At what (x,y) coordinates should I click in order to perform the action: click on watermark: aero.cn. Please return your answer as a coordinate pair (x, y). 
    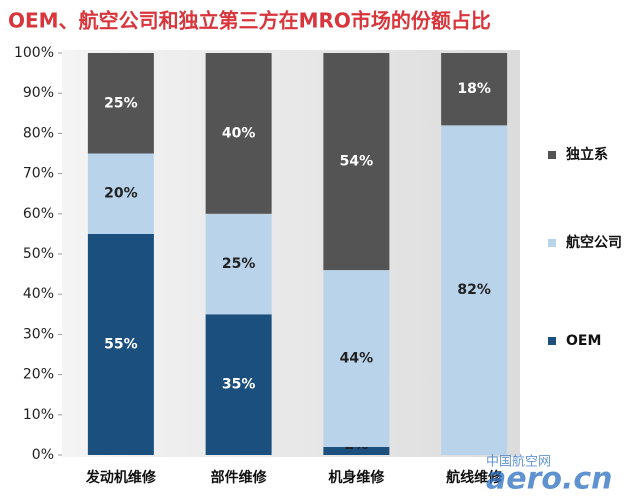
    Looking at the image, I should click on (549, 479).